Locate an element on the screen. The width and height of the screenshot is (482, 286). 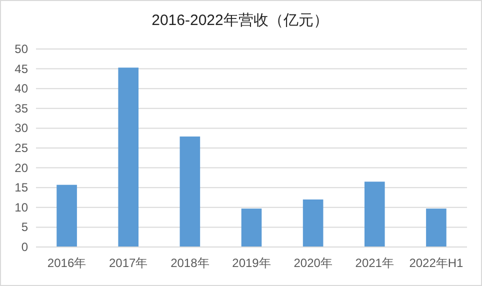
x-tick-label: 2021年 is located at coordinates (374, 263).